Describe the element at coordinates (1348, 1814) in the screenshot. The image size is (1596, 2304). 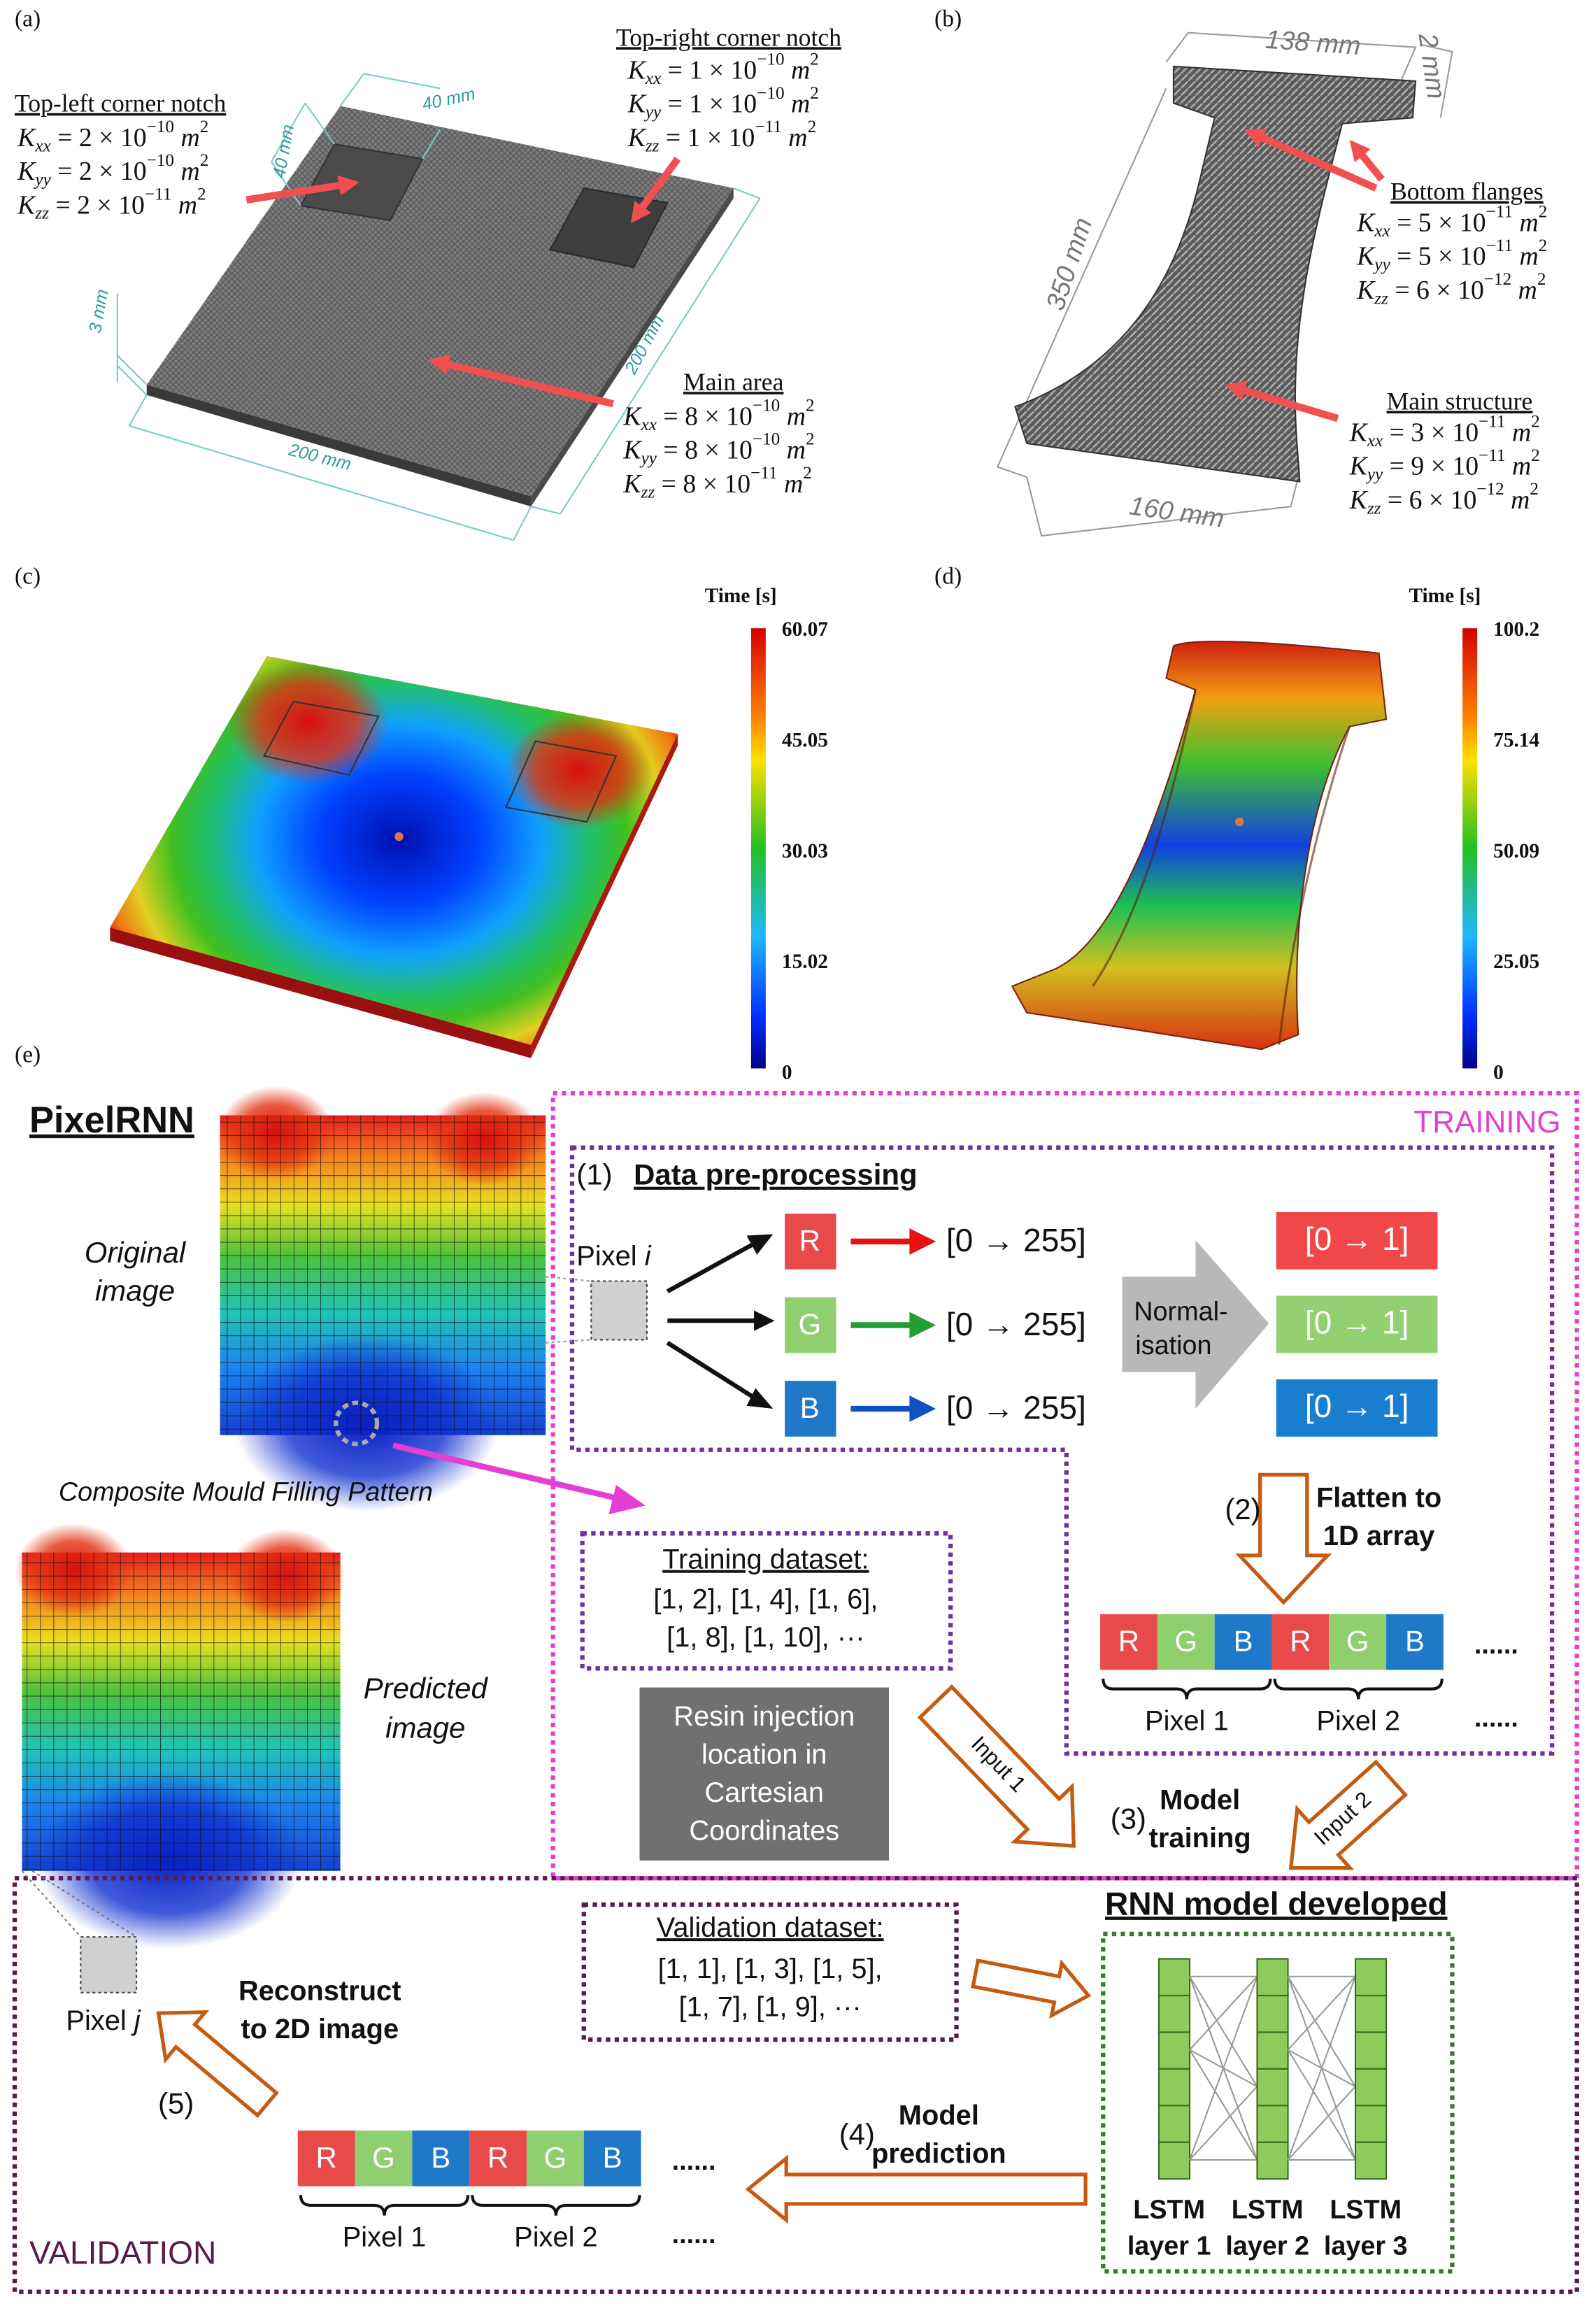
I see `input-arrow` at that location.